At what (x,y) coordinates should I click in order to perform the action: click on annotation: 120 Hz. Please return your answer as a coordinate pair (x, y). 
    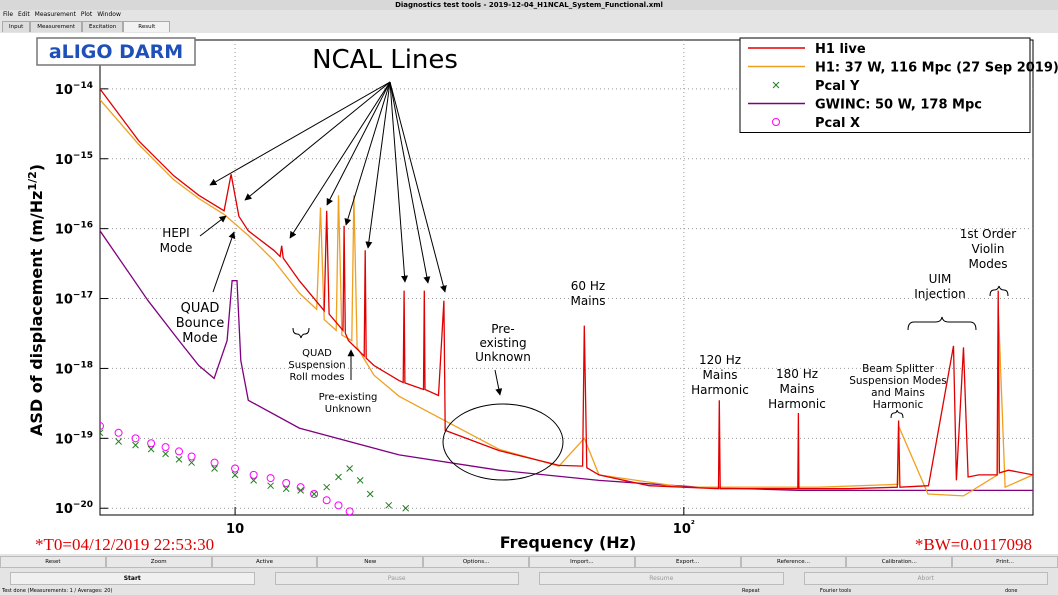
    Looking at the image, I should click on (720, 360).